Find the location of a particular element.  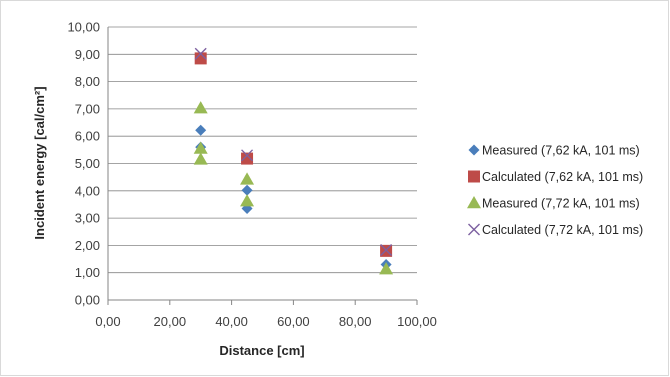

legend-item: Calculated (7,62 kA, 101 ms) is located at coordinates (555, 177).